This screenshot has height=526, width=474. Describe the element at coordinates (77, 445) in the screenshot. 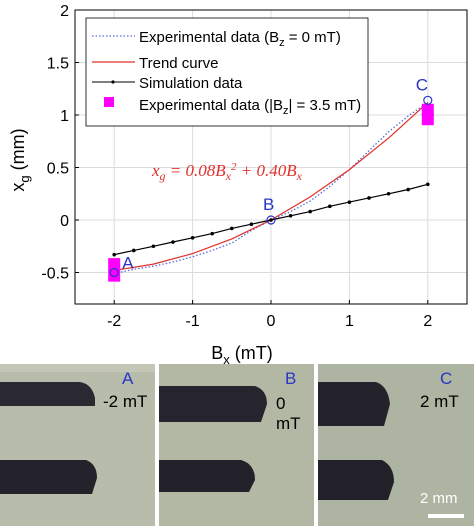

I see `photo-a: A -2 mT` at that location.